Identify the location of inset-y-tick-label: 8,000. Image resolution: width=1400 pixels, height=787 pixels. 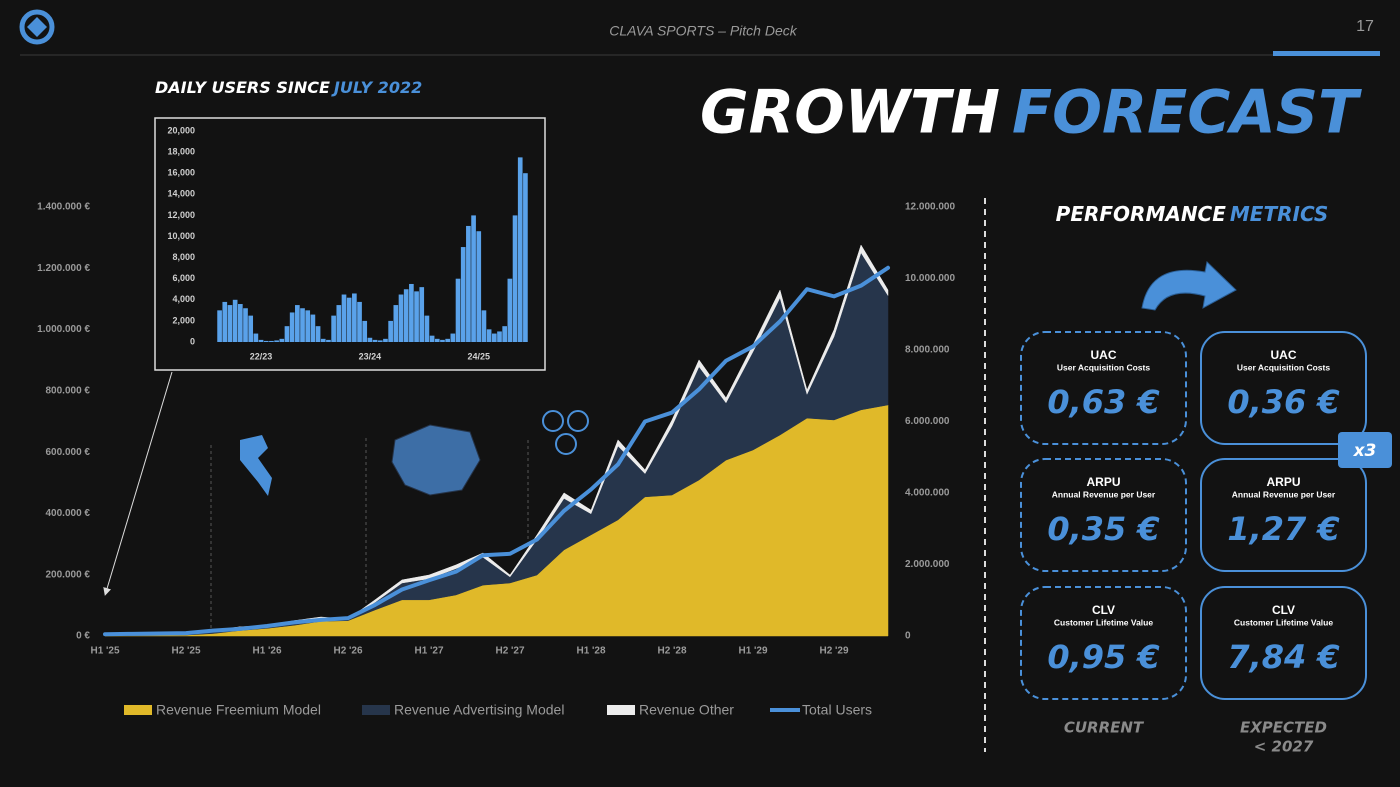
(183, 257).